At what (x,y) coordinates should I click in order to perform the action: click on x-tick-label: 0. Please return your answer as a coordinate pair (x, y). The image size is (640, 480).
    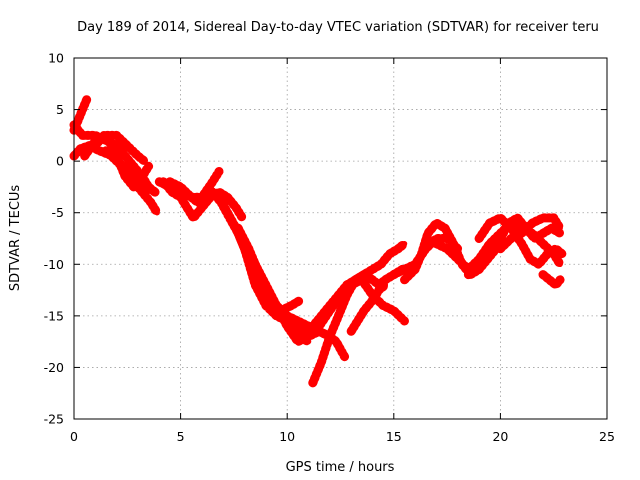
    Looking at the image, I should click on (74, 436).